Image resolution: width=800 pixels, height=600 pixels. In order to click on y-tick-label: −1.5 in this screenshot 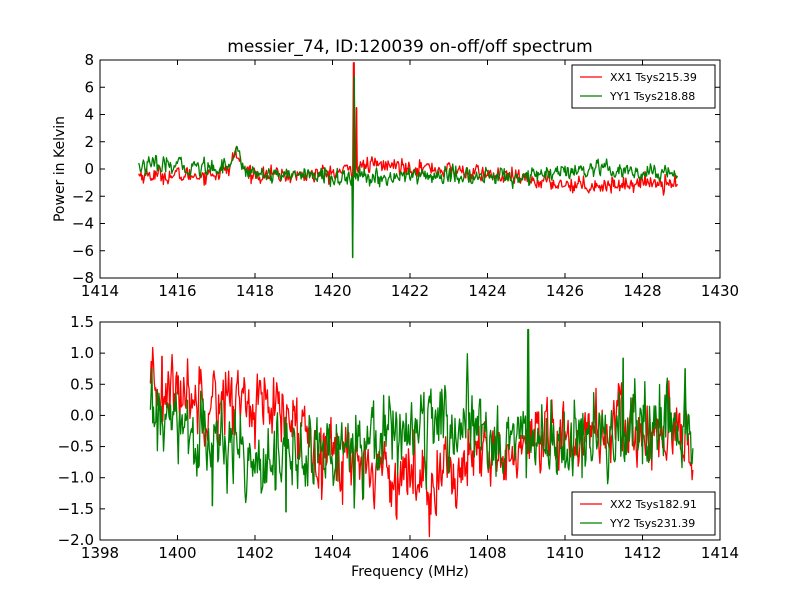, I will do `click(76, 509)`.